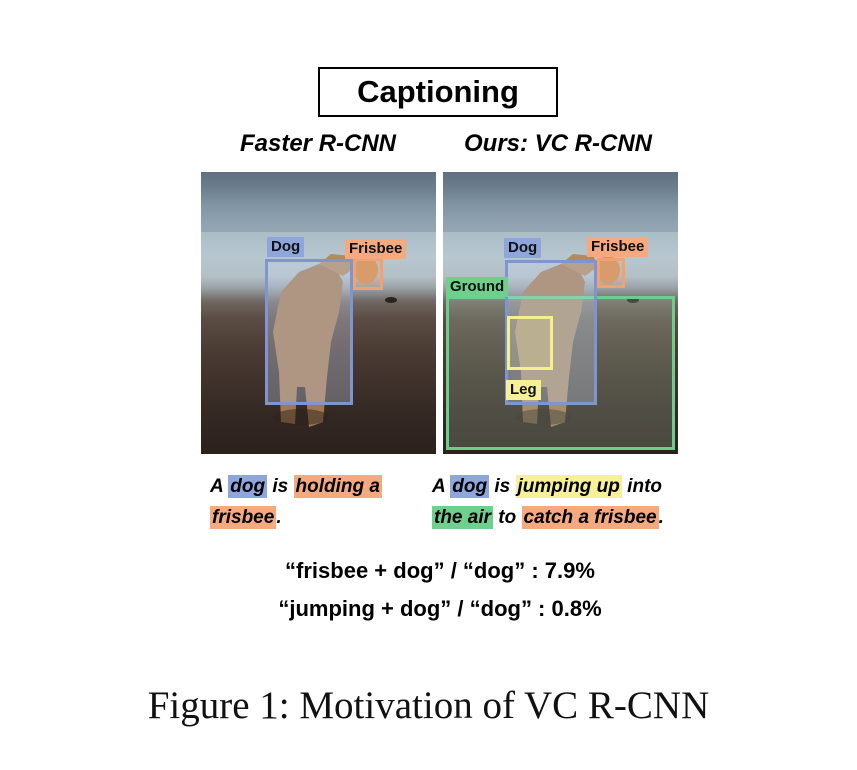  What do you see at coordinates (337, 486) in the screenshot?
I see `caption-highlight-holding: holding a` at bounding box center [337, 486].